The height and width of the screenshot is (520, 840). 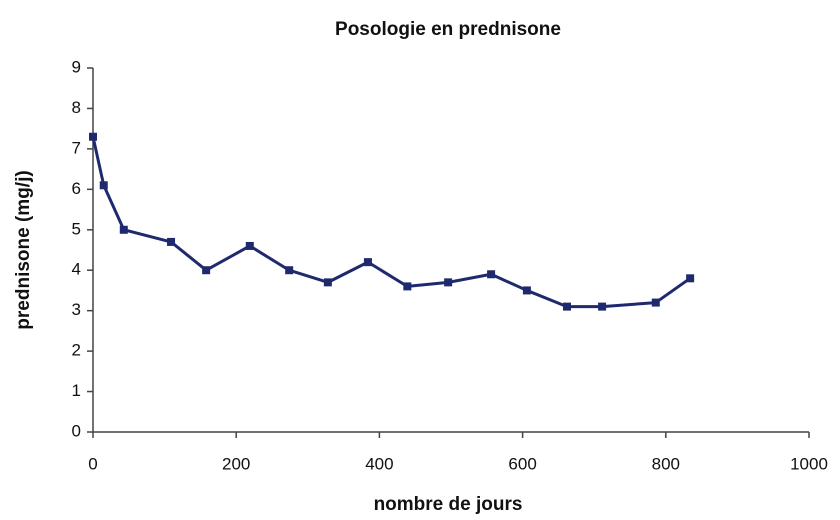 What do you see at coordinates (76, 147) in the screenshot?
I see `y-tick-label: 7` at bounding box center [76, 147].